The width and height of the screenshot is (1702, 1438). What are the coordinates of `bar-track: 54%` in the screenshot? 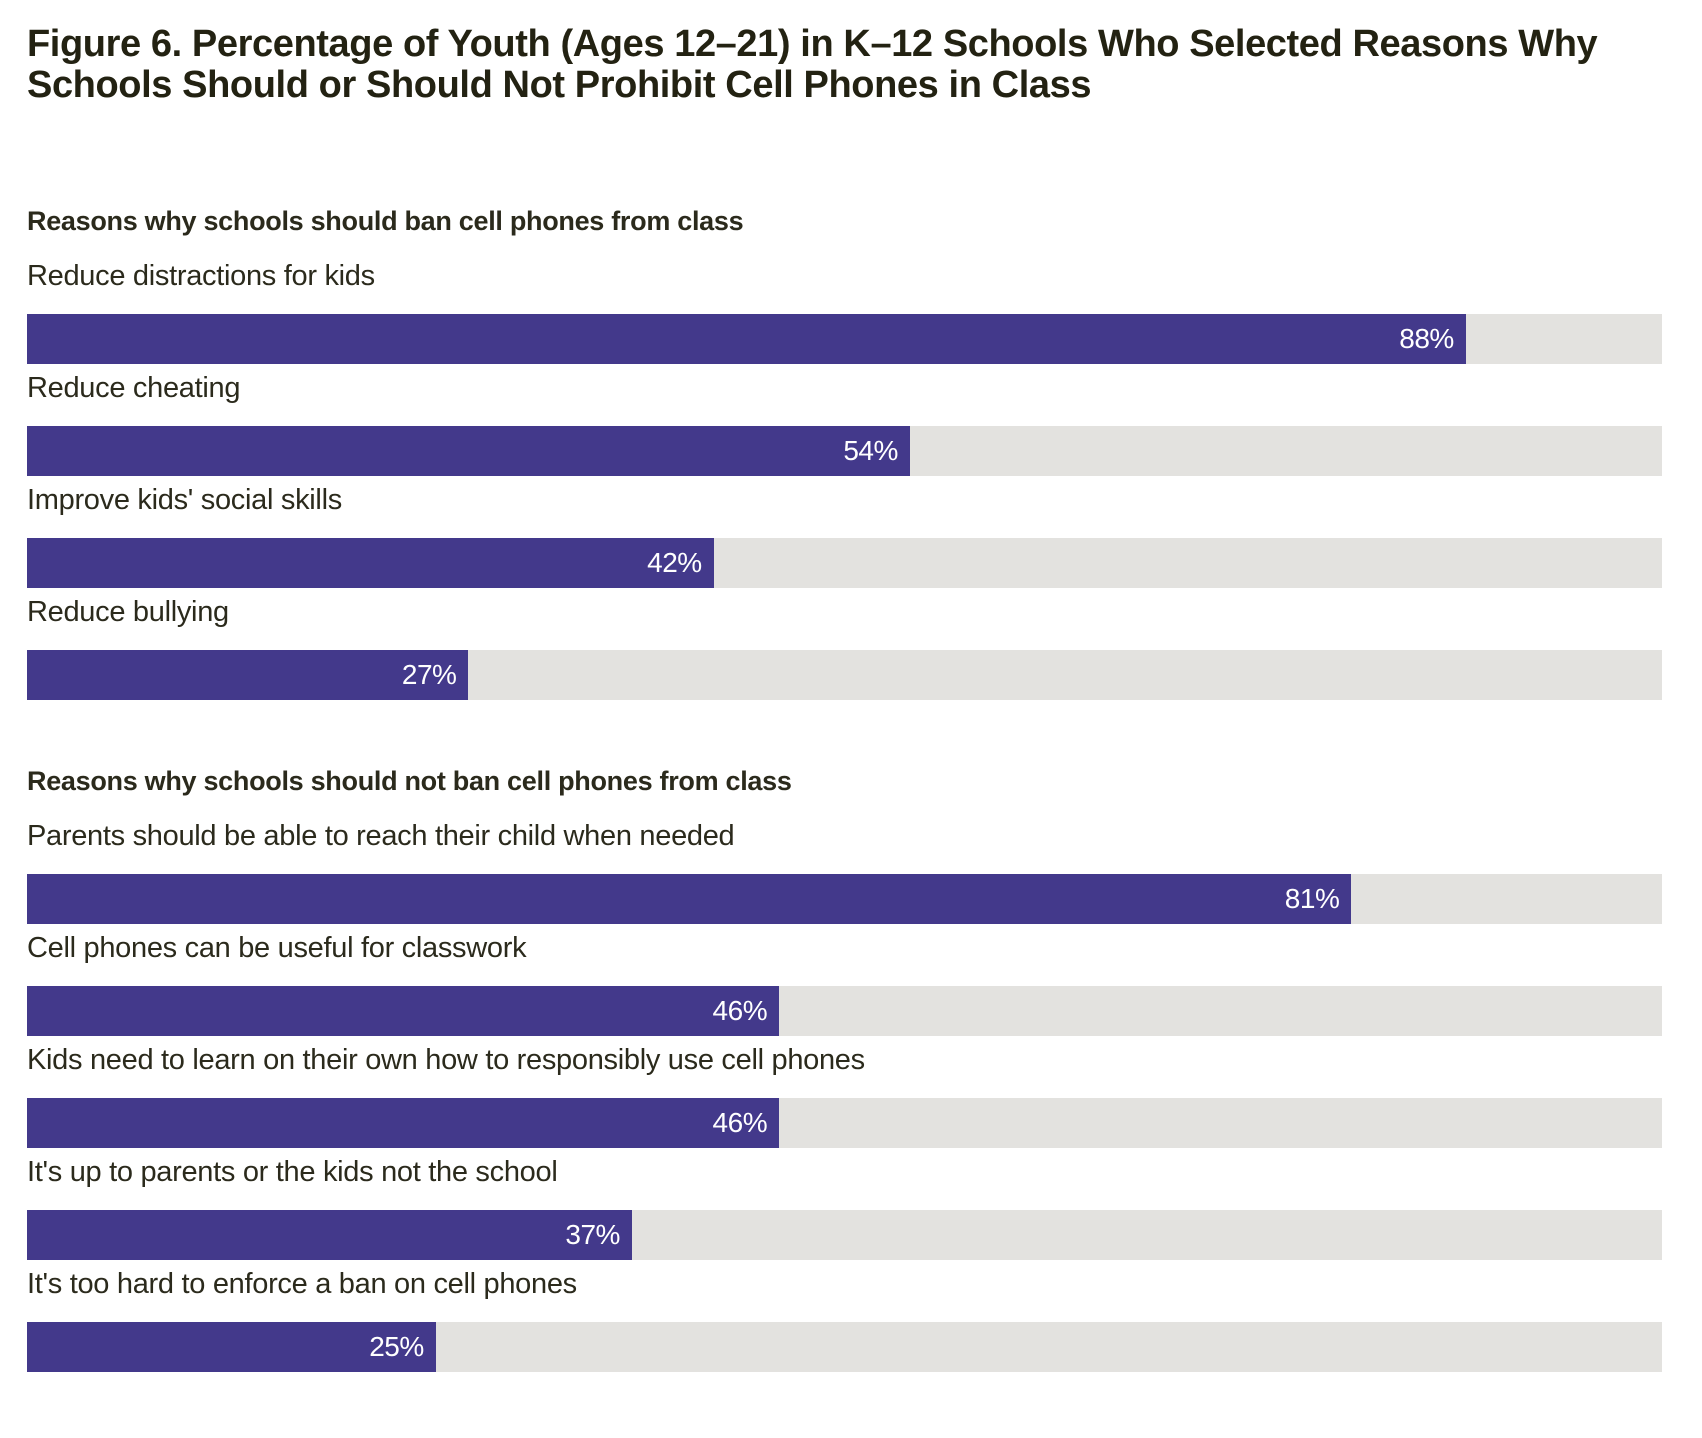 It's located at (844, 451).